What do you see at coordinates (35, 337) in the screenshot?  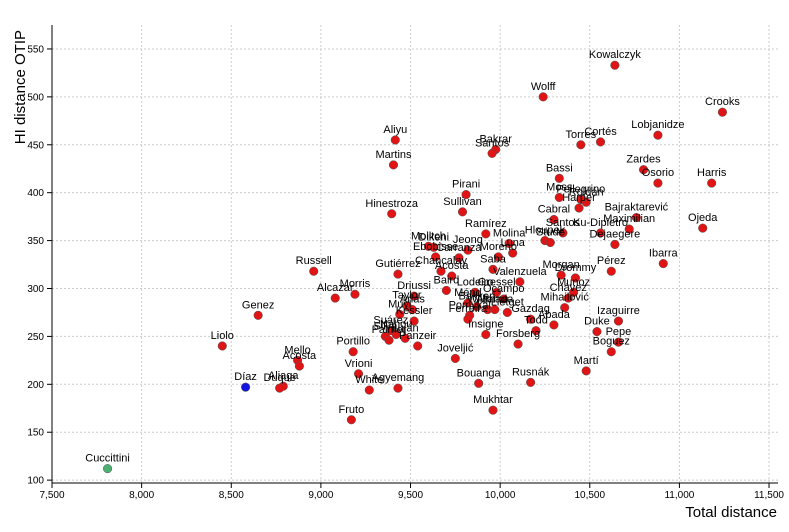 I see `y-tick-label: 250` at bounding box center [35, 337].